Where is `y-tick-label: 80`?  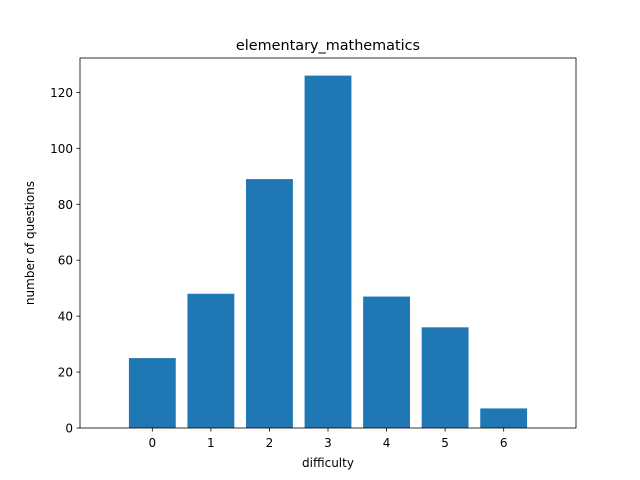
y-tick-label: 80 is located at coordinates (65, 205).